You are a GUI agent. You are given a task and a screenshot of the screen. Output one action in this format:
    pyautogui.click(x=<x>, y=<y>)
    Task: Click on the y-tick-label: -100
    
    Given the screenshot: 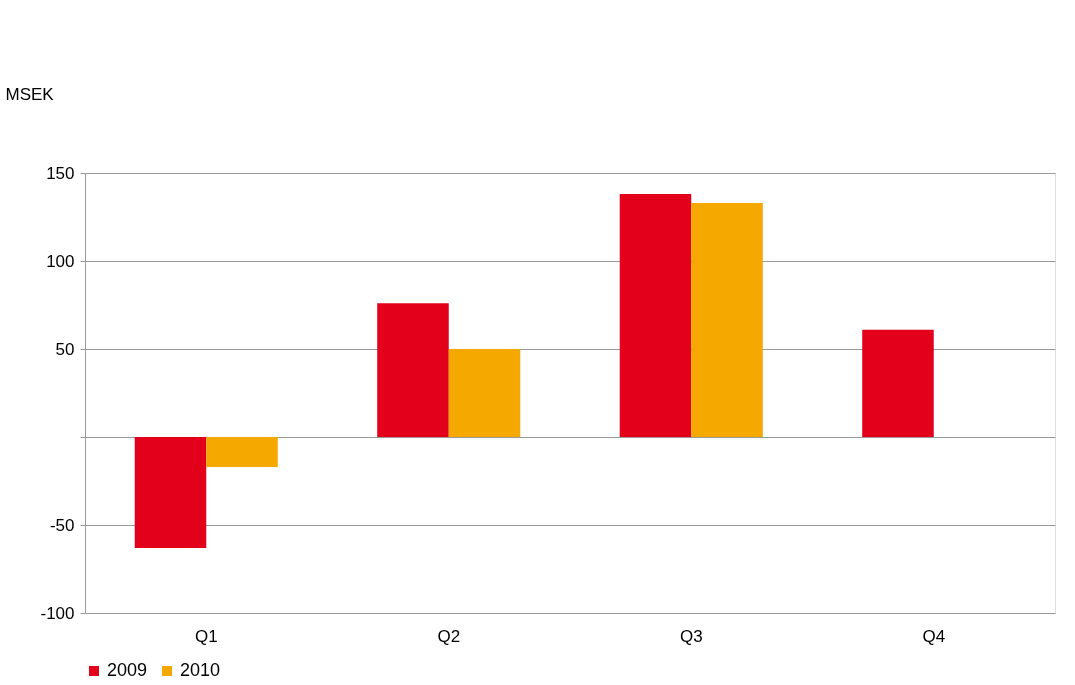 What is the action you would take?
    pyautogui.click(x=57, y=613)
    